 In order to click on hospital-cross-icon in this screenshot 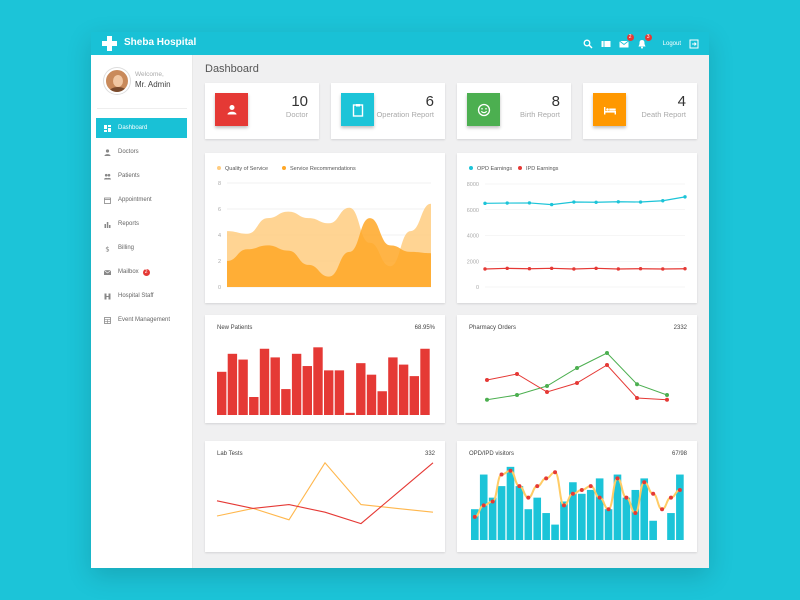, I will do `click(109, 43)`.